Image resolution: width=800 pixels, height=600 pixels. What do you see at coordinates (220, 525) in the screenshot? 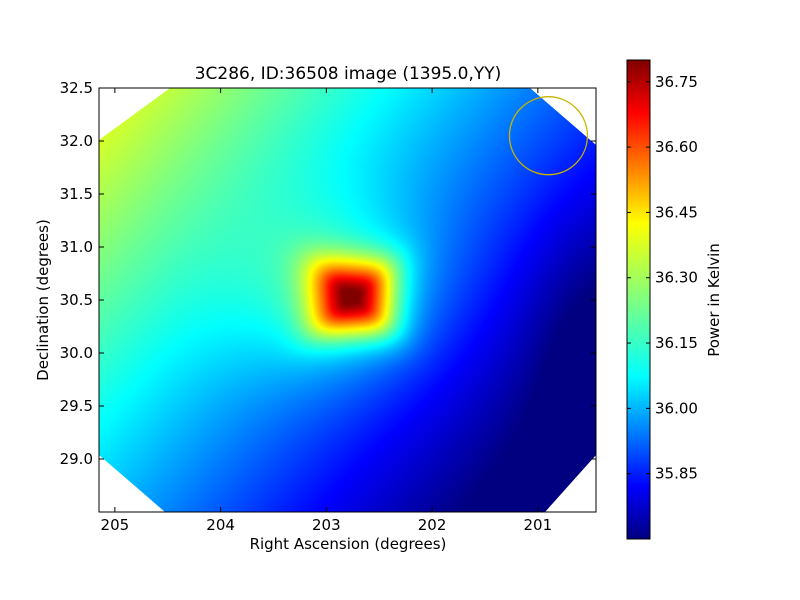
I see `x-tick-label: 204` at bounding box center [220, 525].